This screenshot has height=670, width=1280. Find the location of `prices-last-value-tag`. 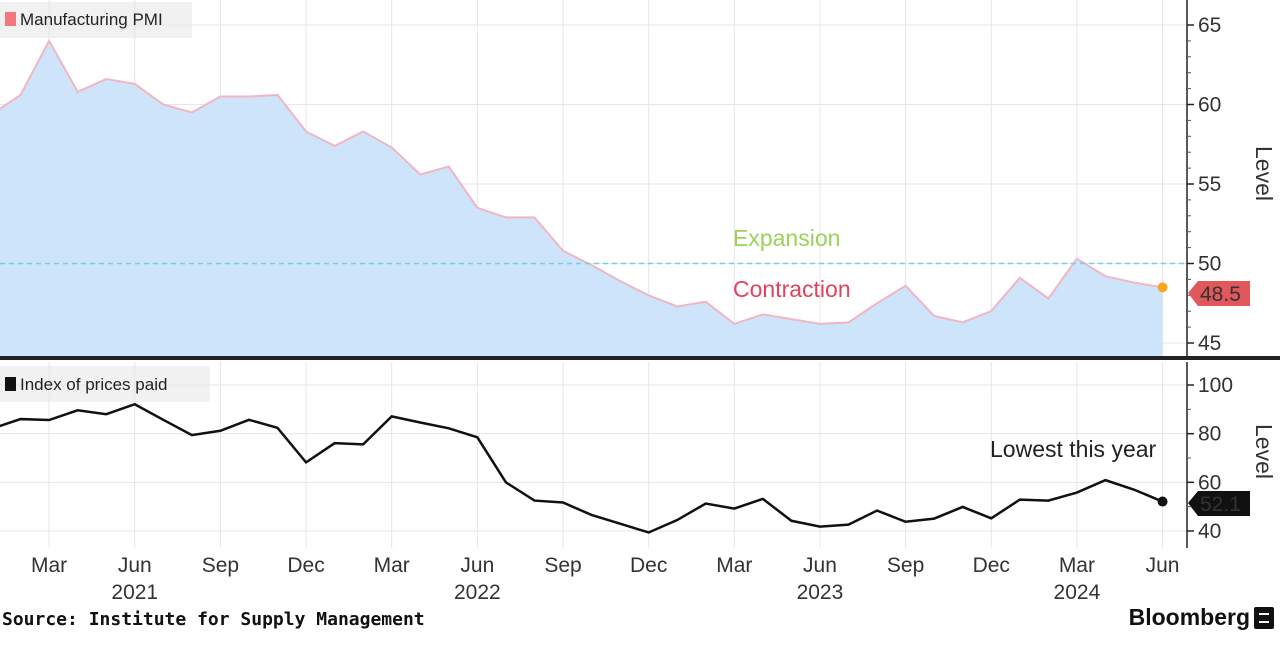

prices-last-value-tag is located at coordinates (1219, 503).